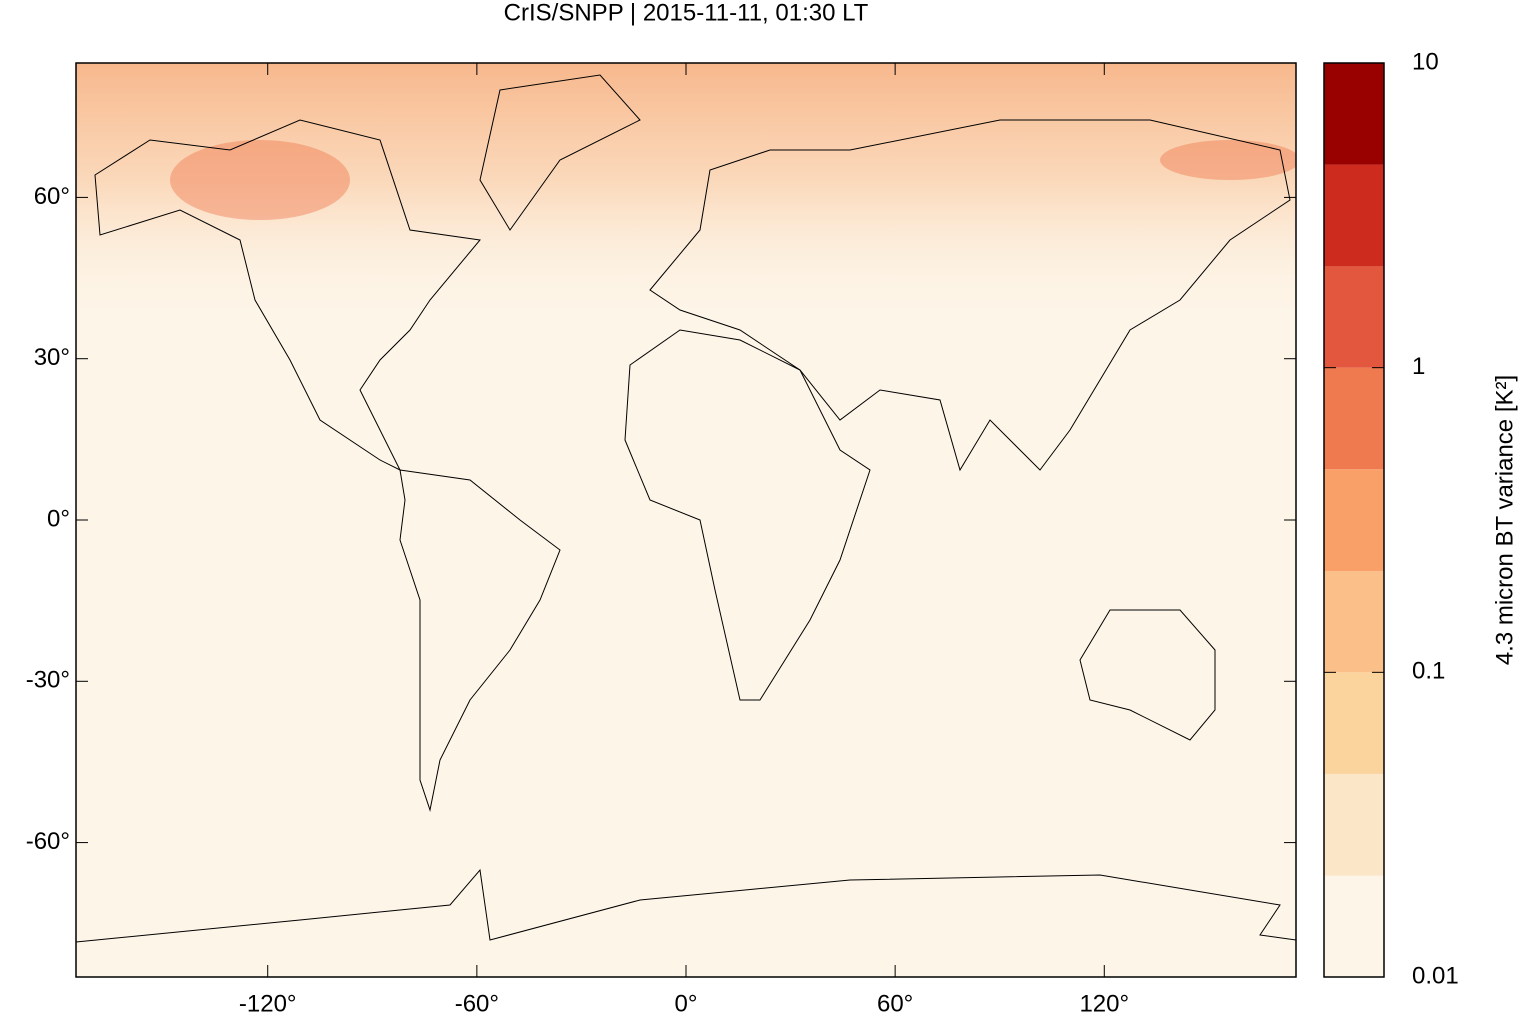  Describe the element at coordinates (686, 13) in the screenshot. I see `chart-title: CrIS/SNPP | 2015-11-11, 01:30 LT` at that location.